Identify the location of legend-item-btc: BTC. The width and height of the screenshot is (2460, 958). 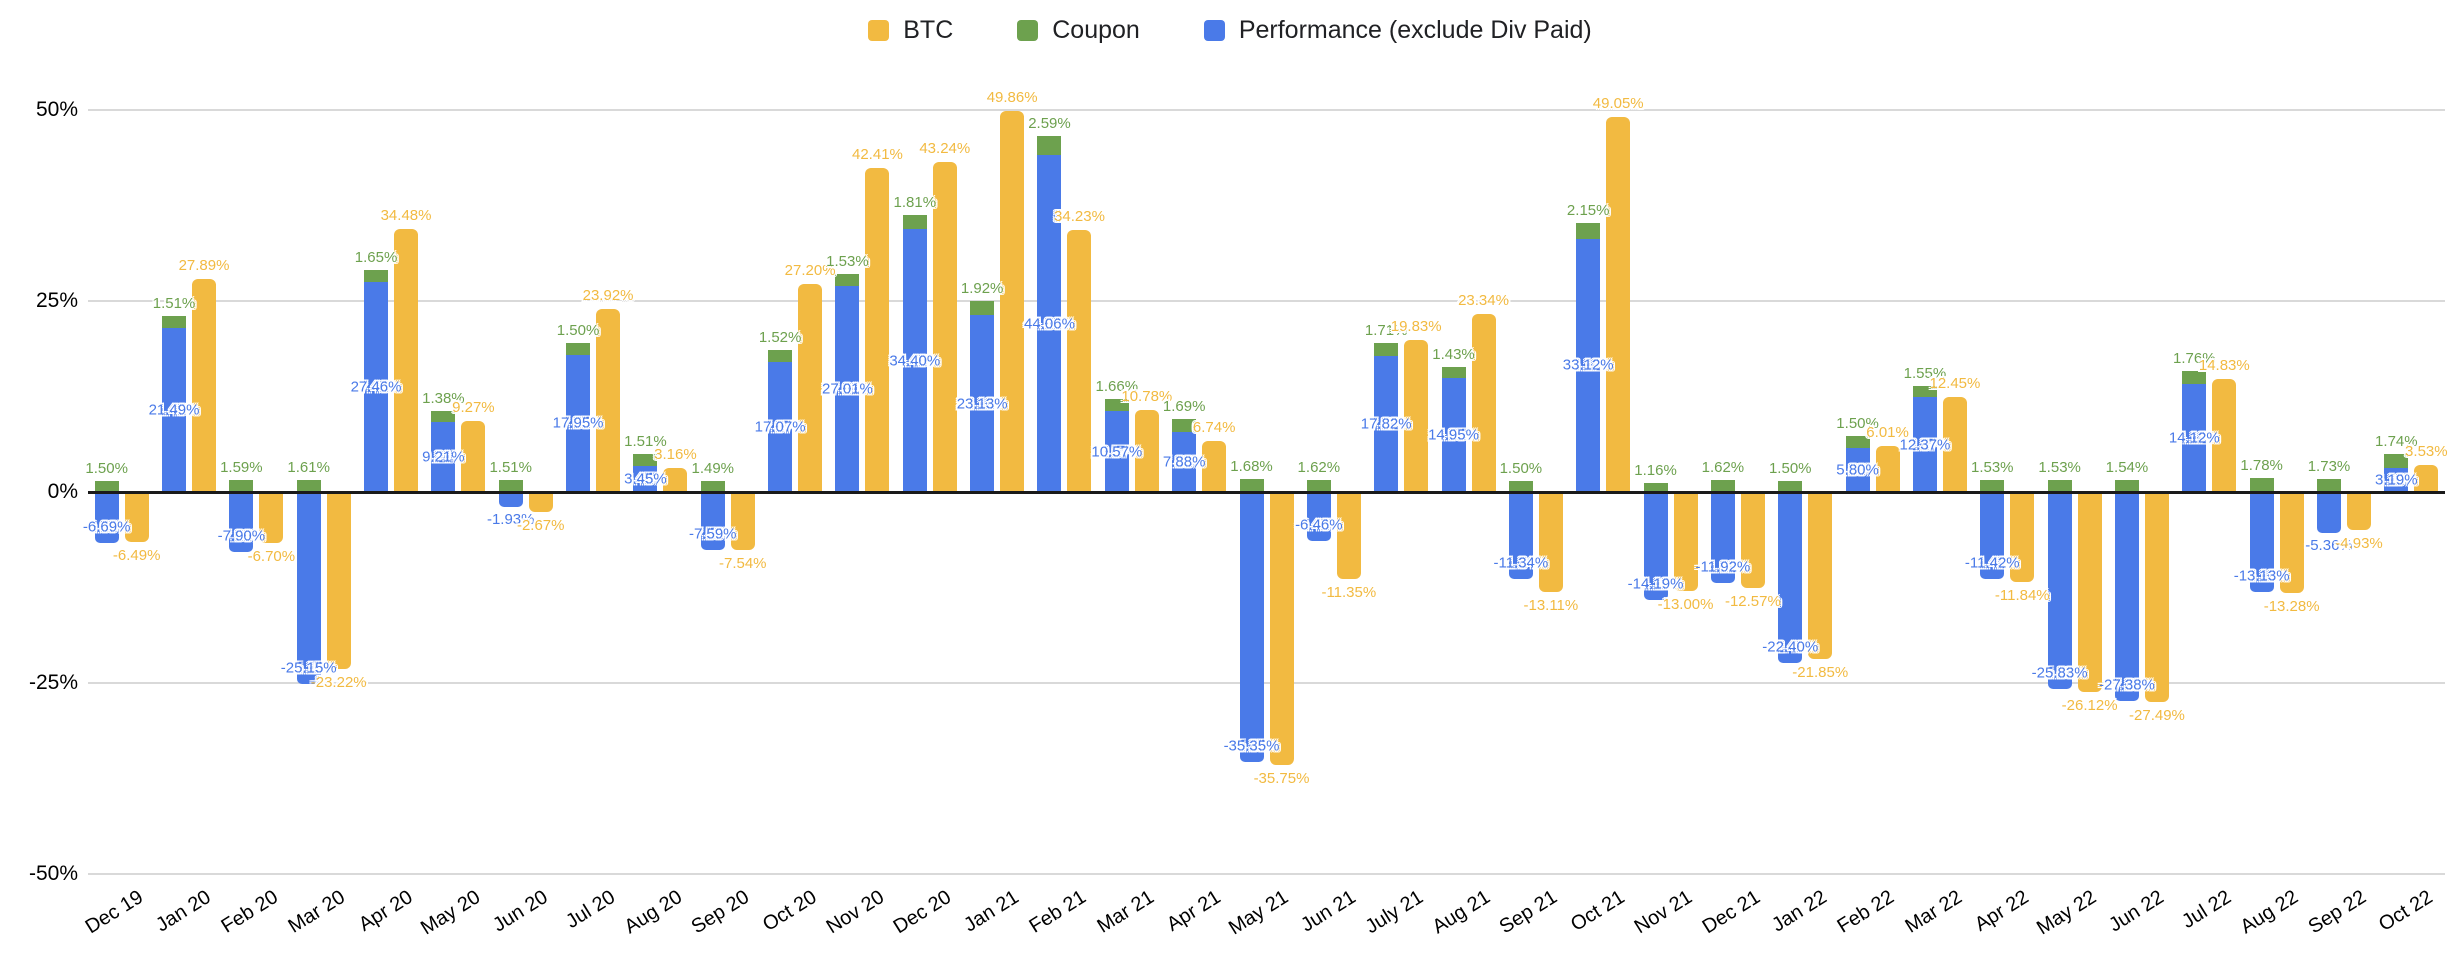
(910, 30).